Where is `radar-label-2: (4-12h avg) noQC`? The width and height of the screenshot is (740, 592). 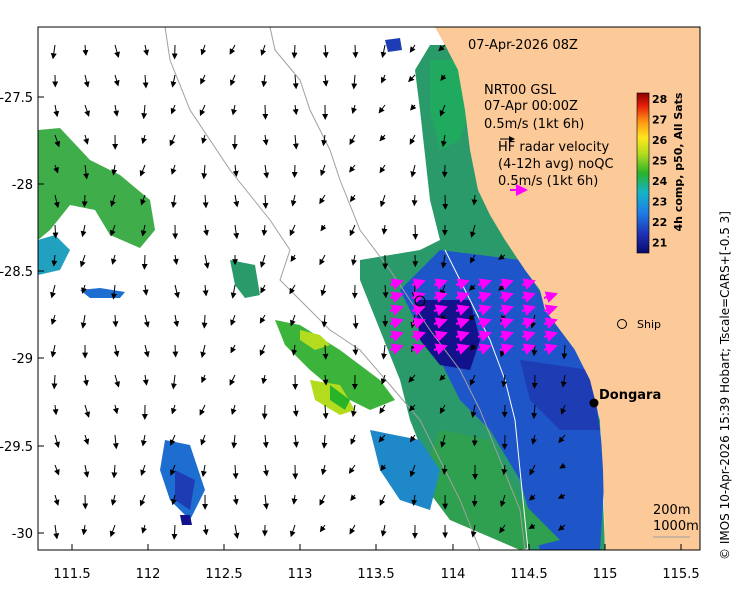
radar-label-2: (4-12h avg) noQC is located at coordinates (556, 164).